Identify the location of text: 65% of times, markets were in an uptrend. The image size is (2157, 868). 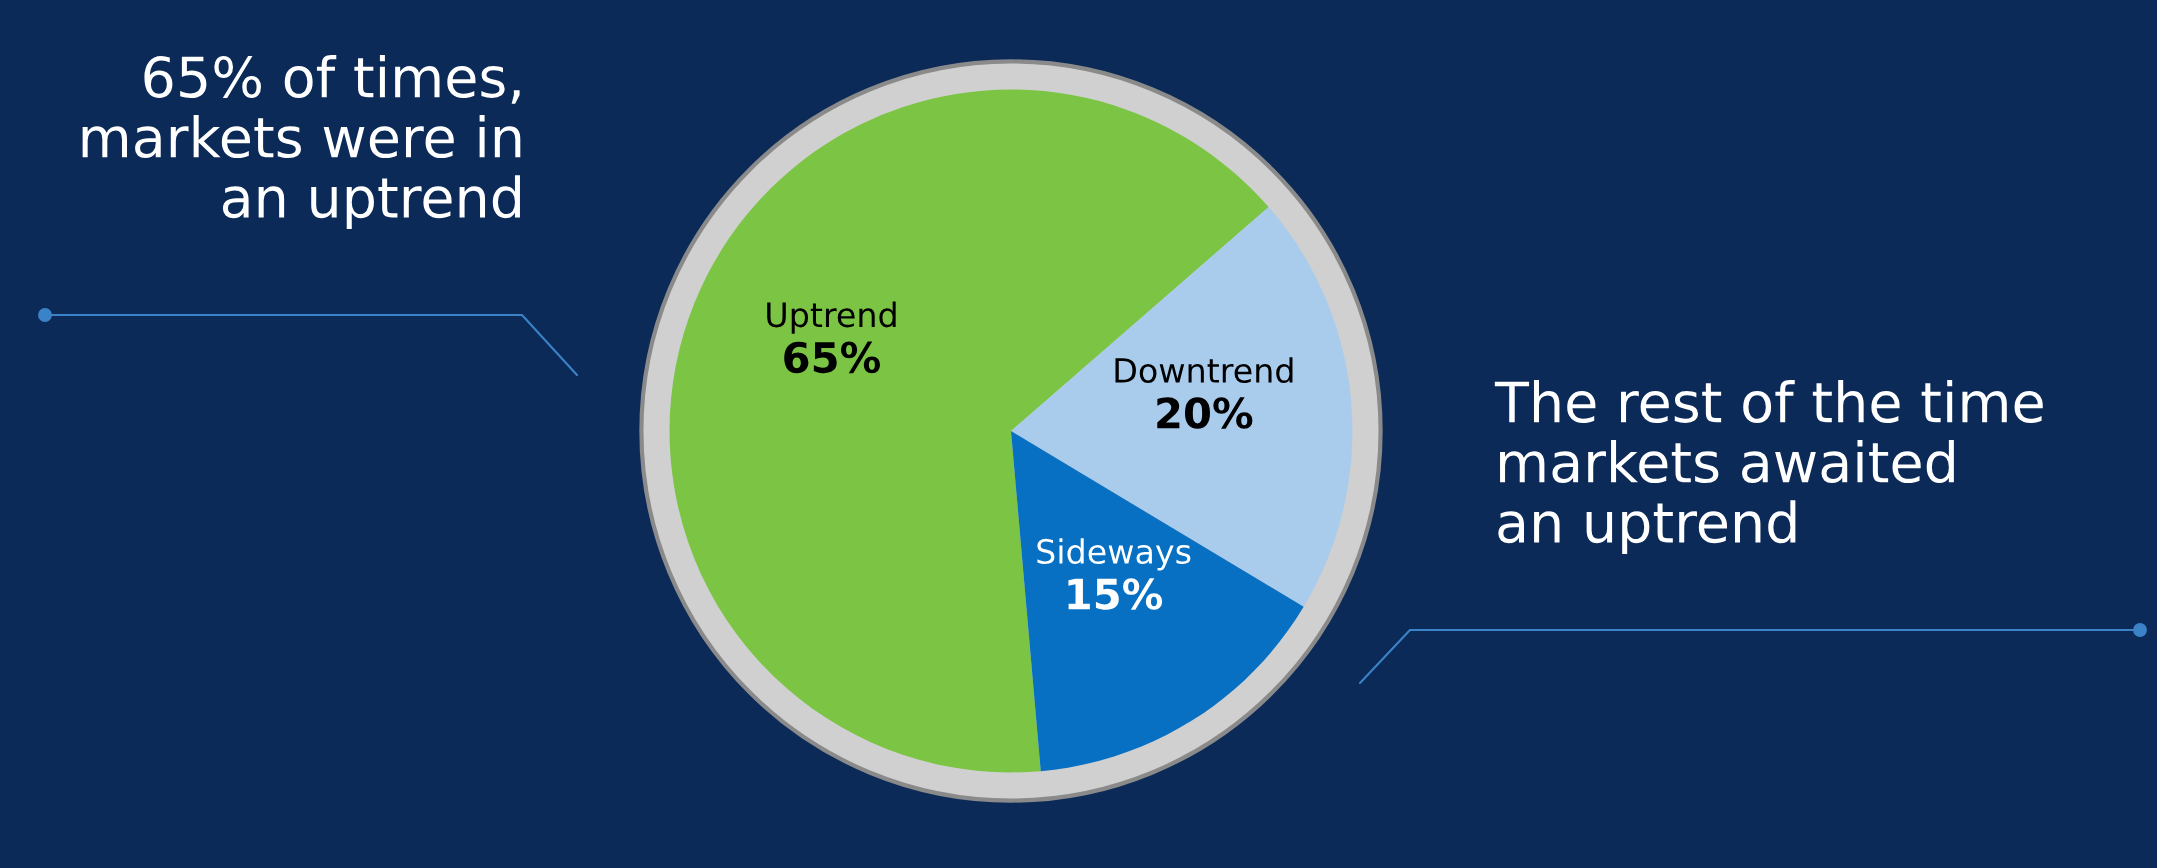
(301, 142).